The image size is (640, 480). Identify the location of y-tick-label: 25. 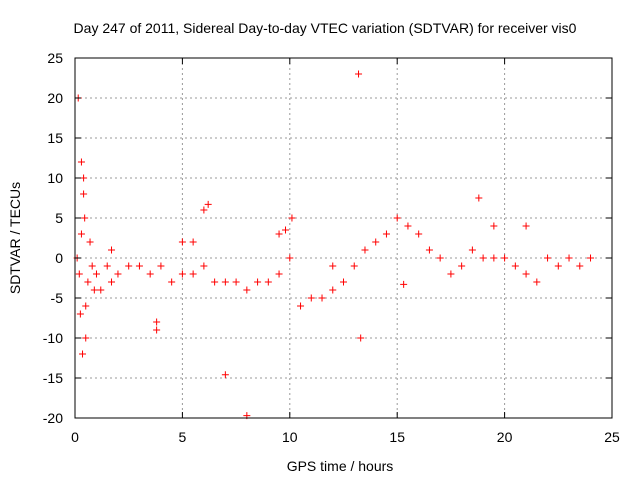
(55, 58).